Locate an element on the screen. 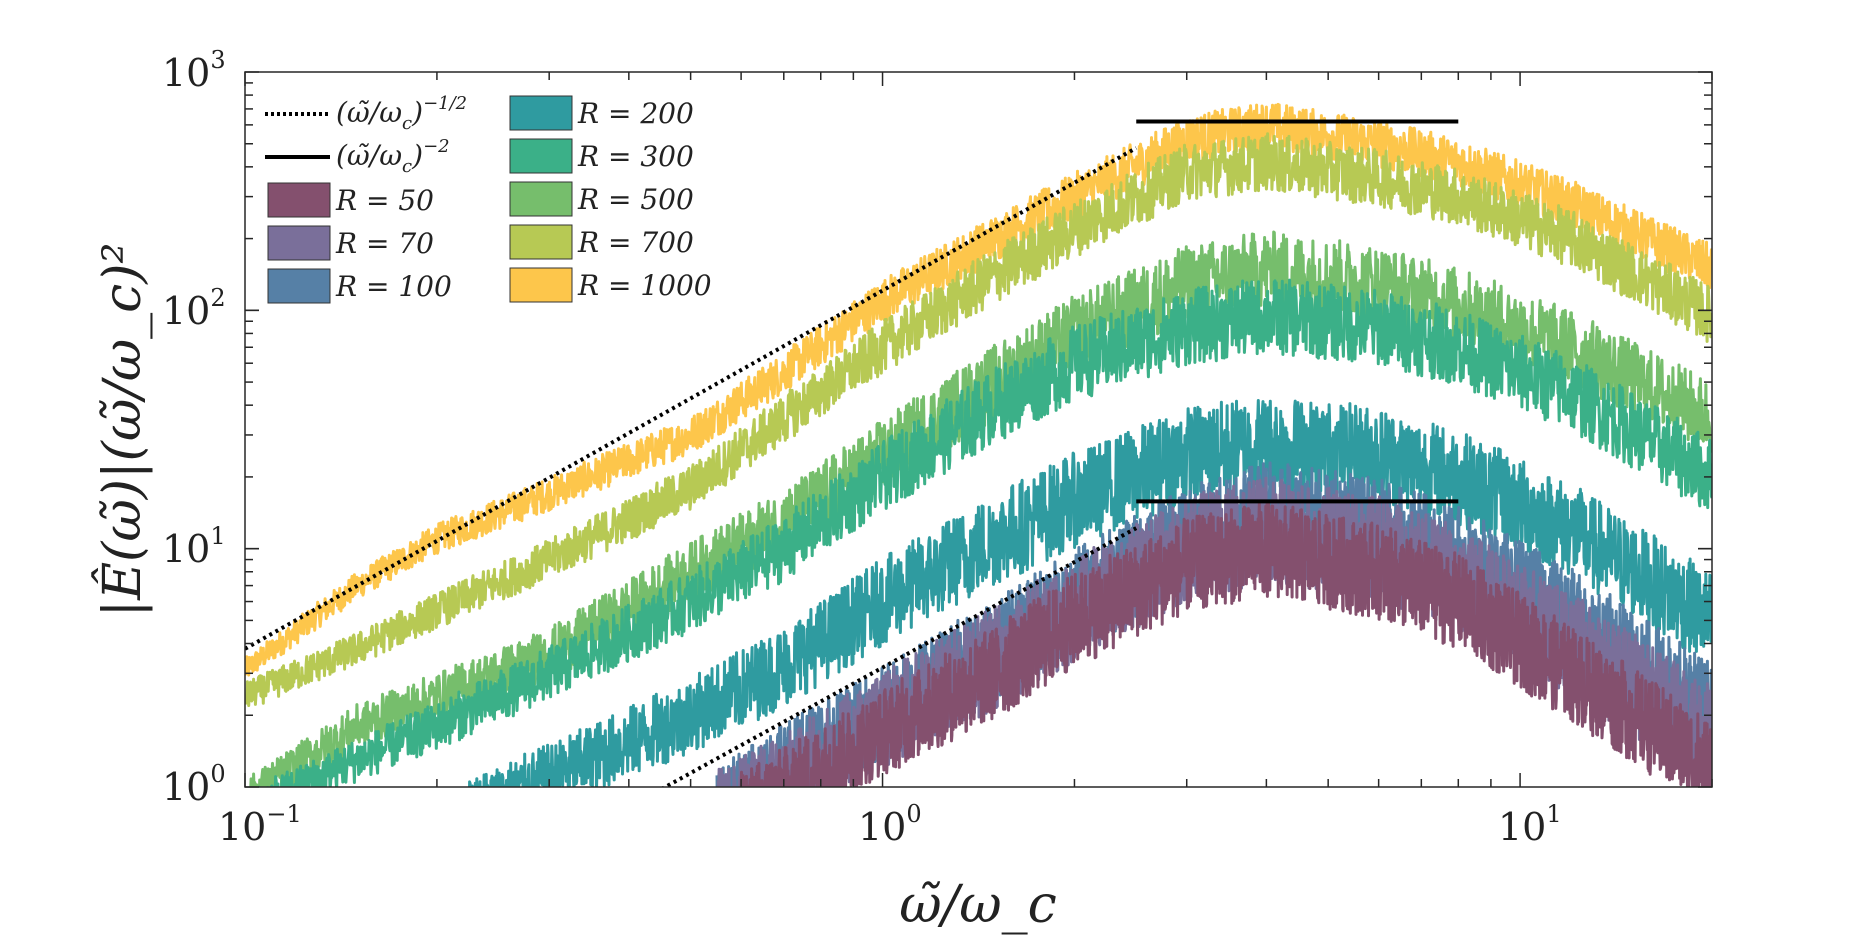 The width and height of the screenshot is (1875, 938). x-tick-label-1: 10⁰ is located at coordinates (890, 824).